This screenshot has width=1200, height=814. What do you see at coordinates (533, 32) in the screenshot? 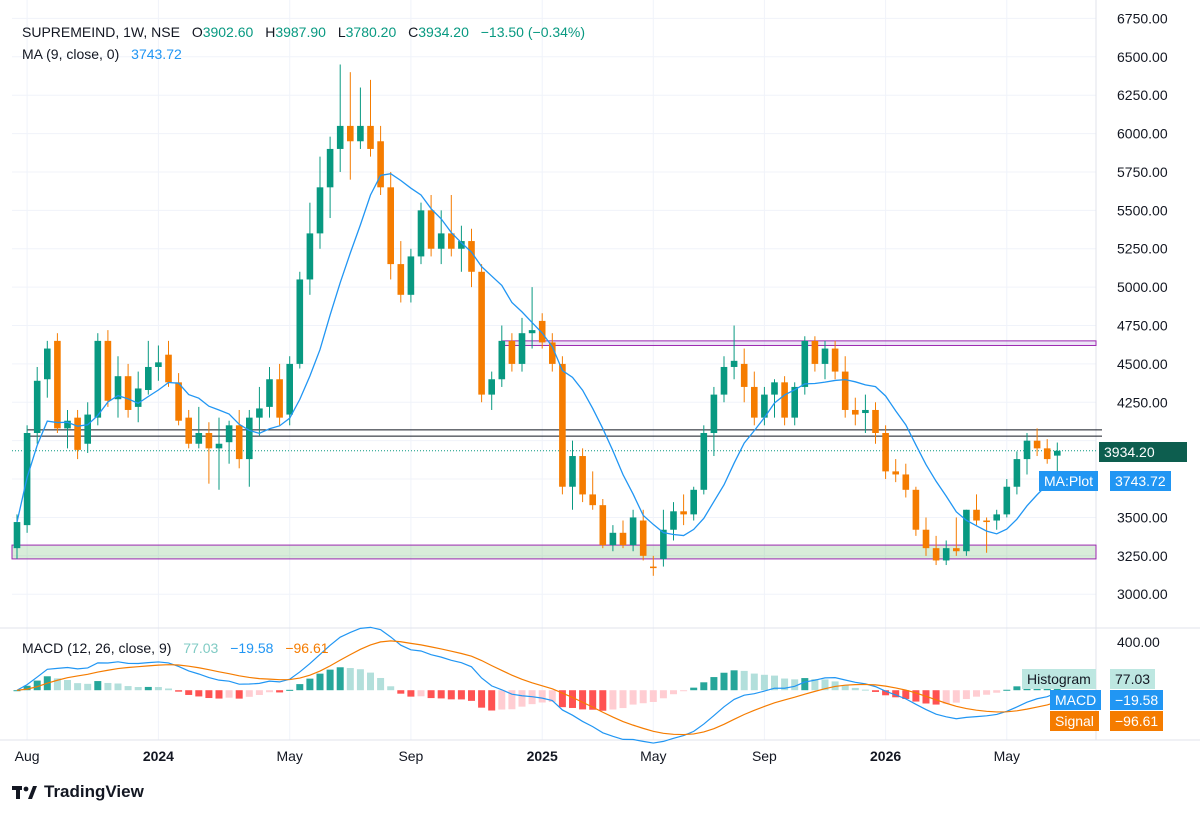
I see `change-value: −13.50 (−0.34%)` at bounding box center [533, 32].